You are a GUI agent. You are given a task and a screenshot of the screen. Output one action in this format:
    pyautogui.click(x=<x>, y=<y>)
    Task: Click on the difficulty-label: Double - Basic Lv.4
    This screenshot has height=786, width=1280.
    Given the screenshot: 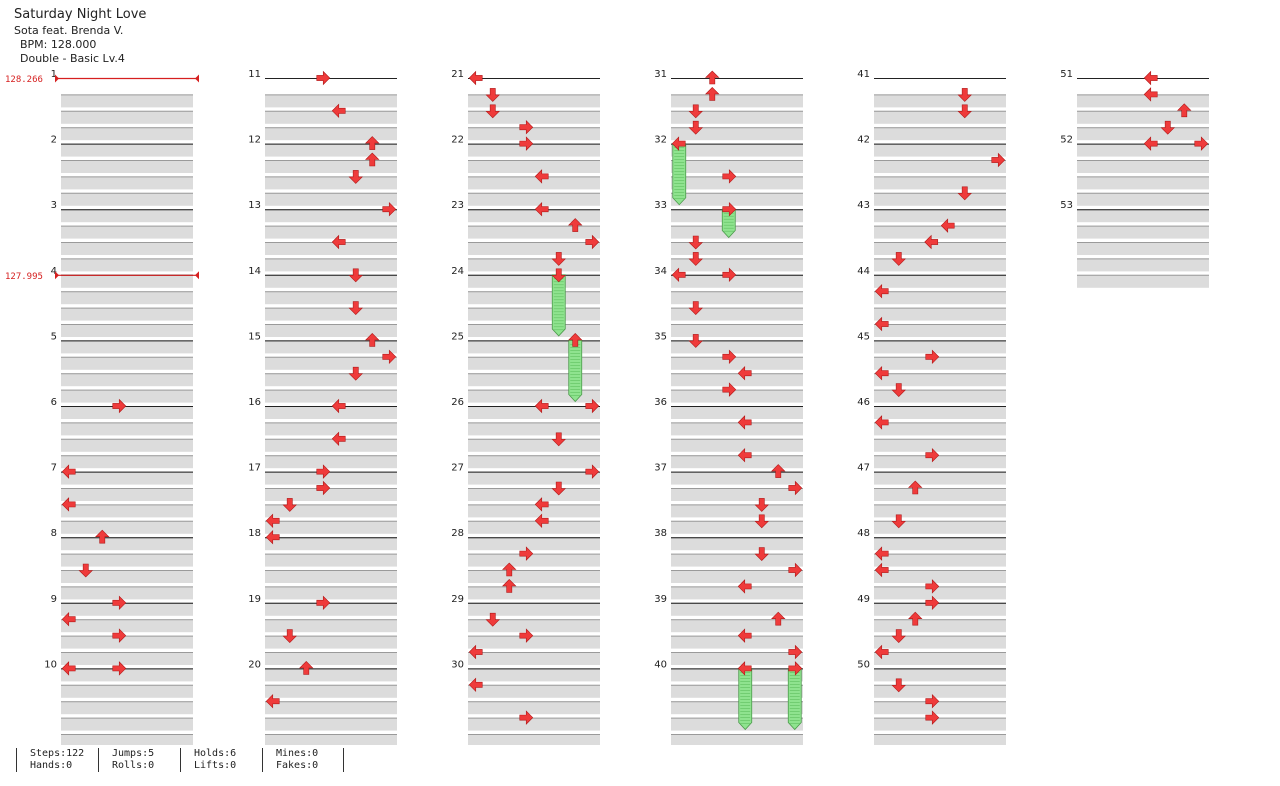 What is the action you would take?
    pyautogui.click(x=72, y=58)
    